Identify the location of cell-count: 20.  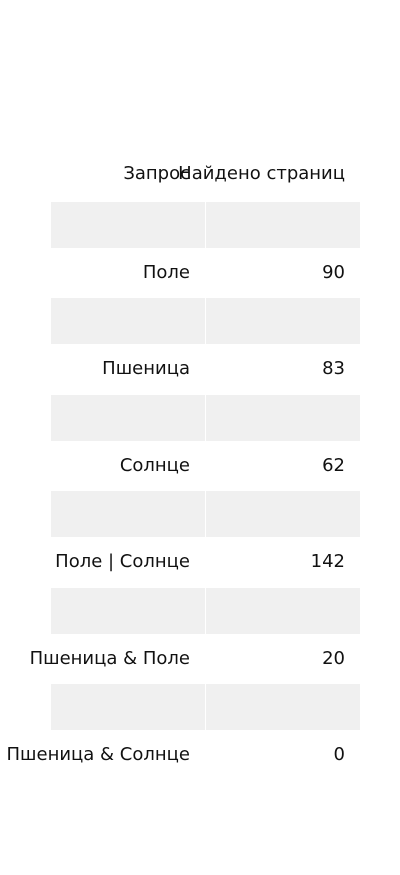
(333, 658).